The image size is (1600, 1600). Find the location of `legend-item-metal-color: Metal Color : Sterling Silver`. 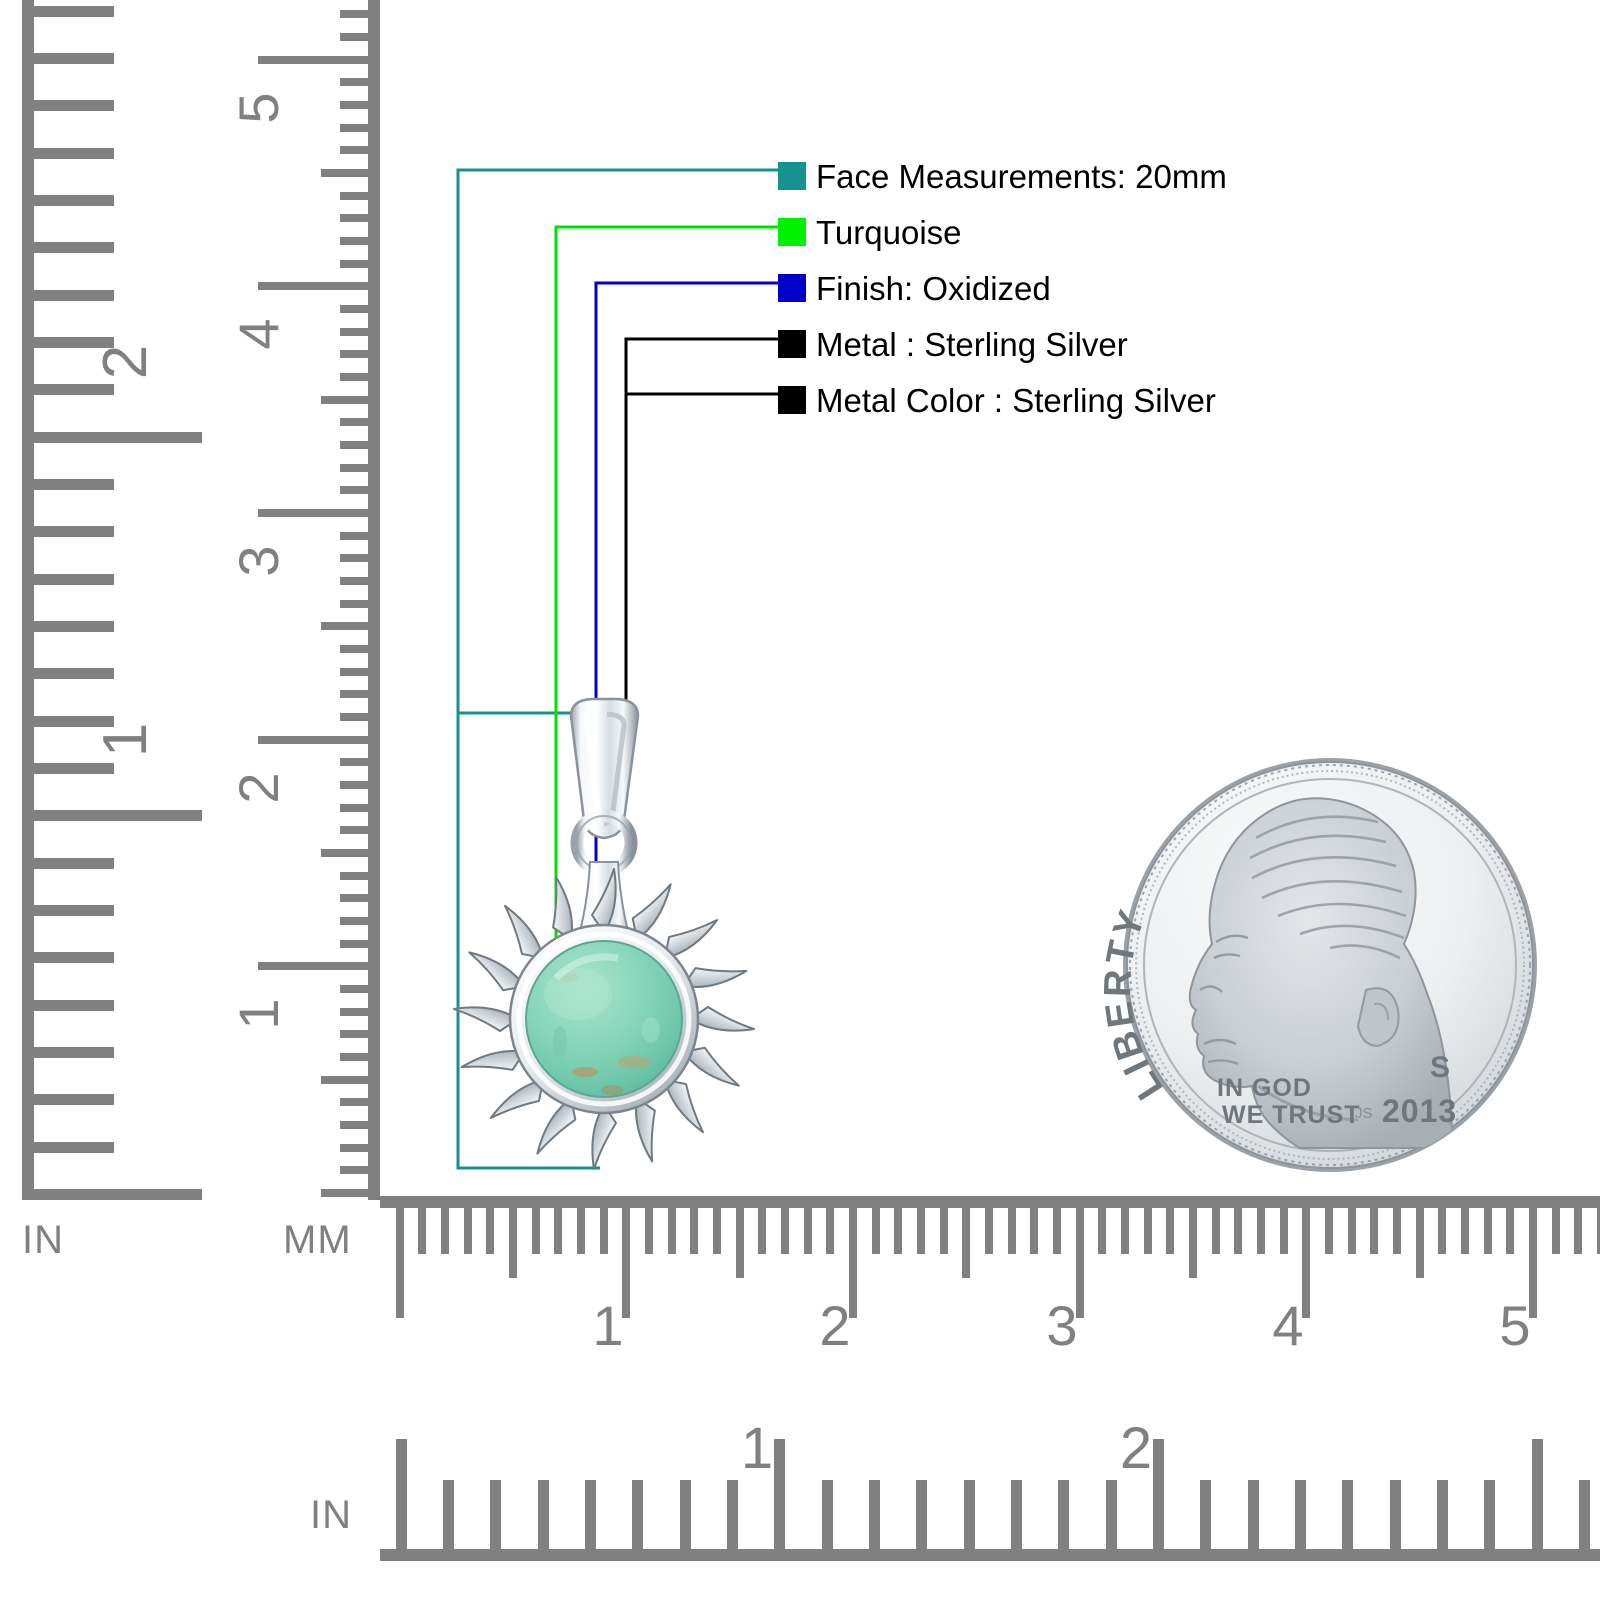

legend-item-metal-color: Metal Color : Sterling Silver is located at coordinates (1128, 400).